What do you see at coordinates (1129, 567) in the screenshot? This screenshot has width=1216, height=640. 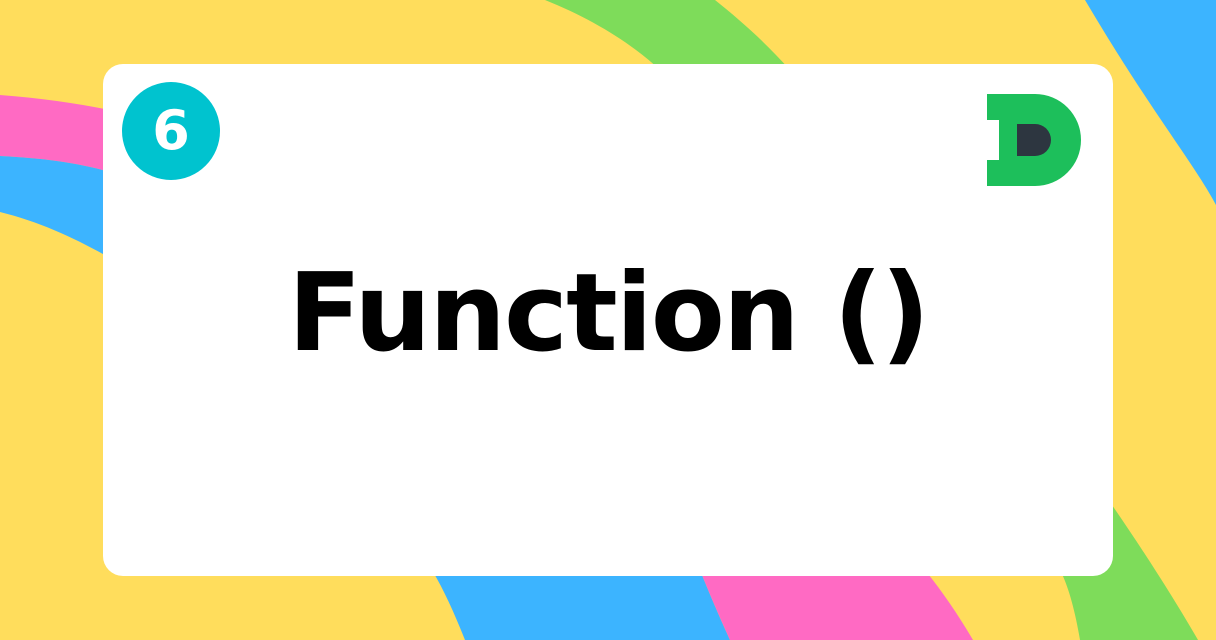 I see `bottom-right-green-stripe` at bounding box center [1129, 567].